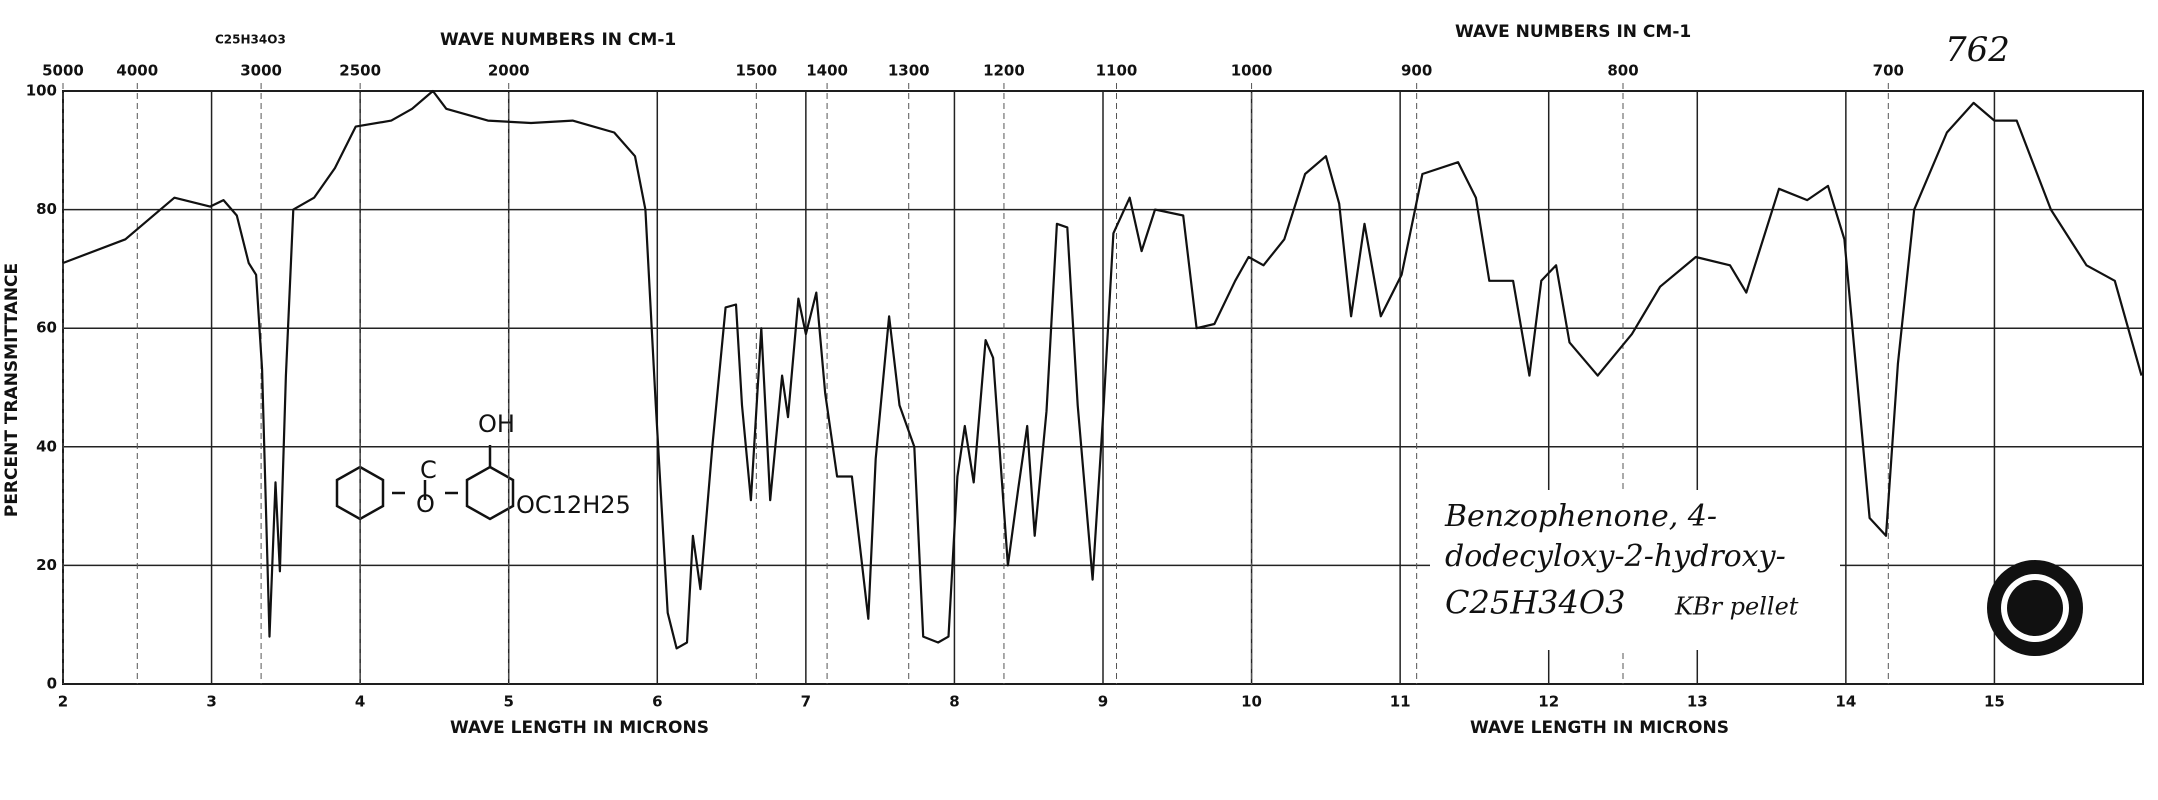  Describe the element at coordinates (261, 71) in the screenshot. I see `x2-tick-label: 3000` at that location.